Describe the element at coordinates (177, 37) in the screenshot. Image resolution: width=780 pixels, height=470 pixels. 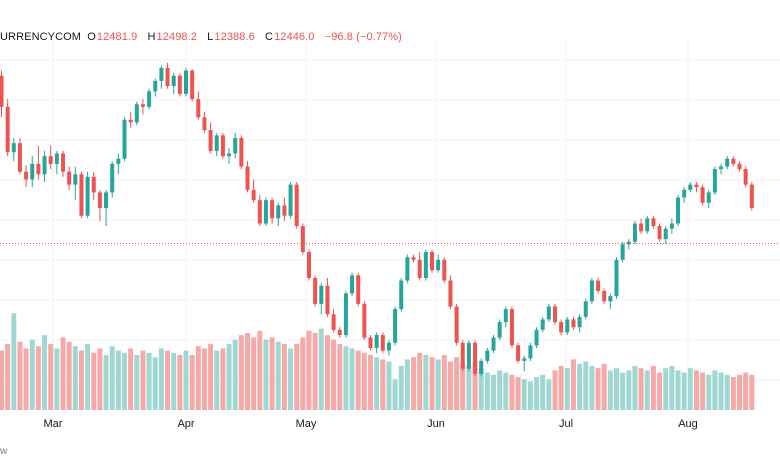
I see `high-value: 12498.2` at that location.